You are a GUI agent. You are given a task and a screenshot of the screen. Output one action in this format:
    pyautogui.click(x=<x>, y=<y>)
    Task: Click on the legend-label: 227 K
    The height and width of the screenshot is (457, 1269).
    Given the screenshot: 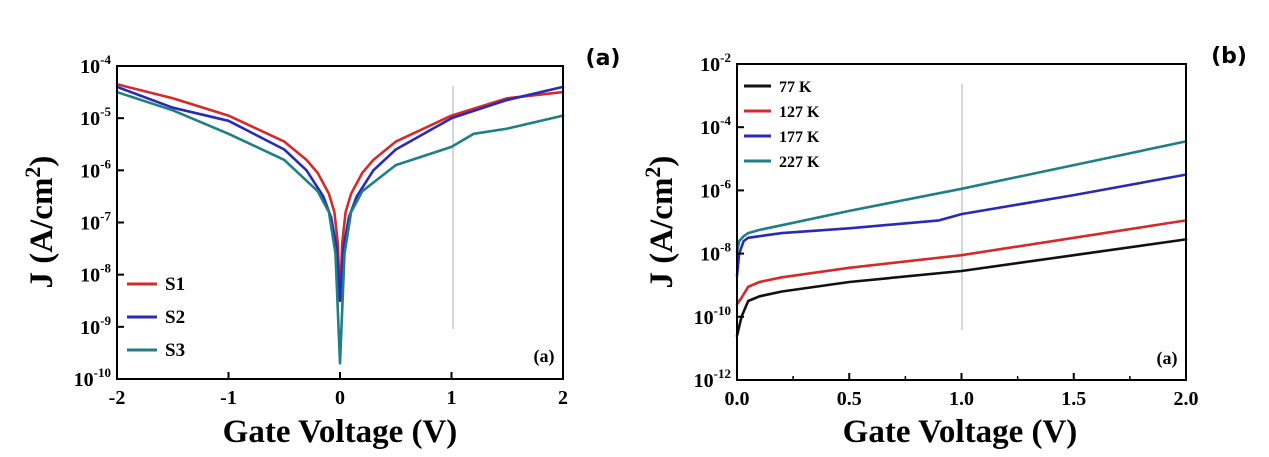 What is the action you would take?
    pyautogui.click(x=799, y=162)
    